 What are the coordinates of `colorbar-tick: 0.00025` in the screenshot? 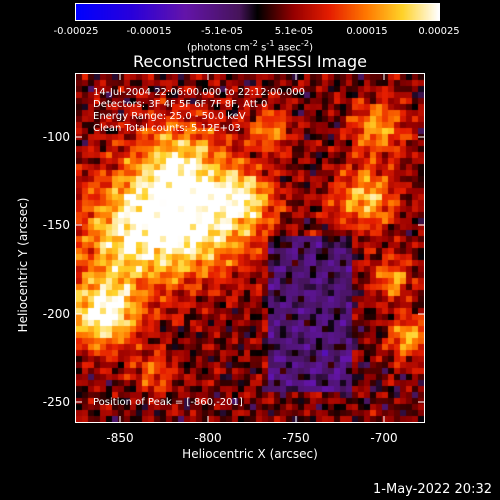 It's located at (439, 31).